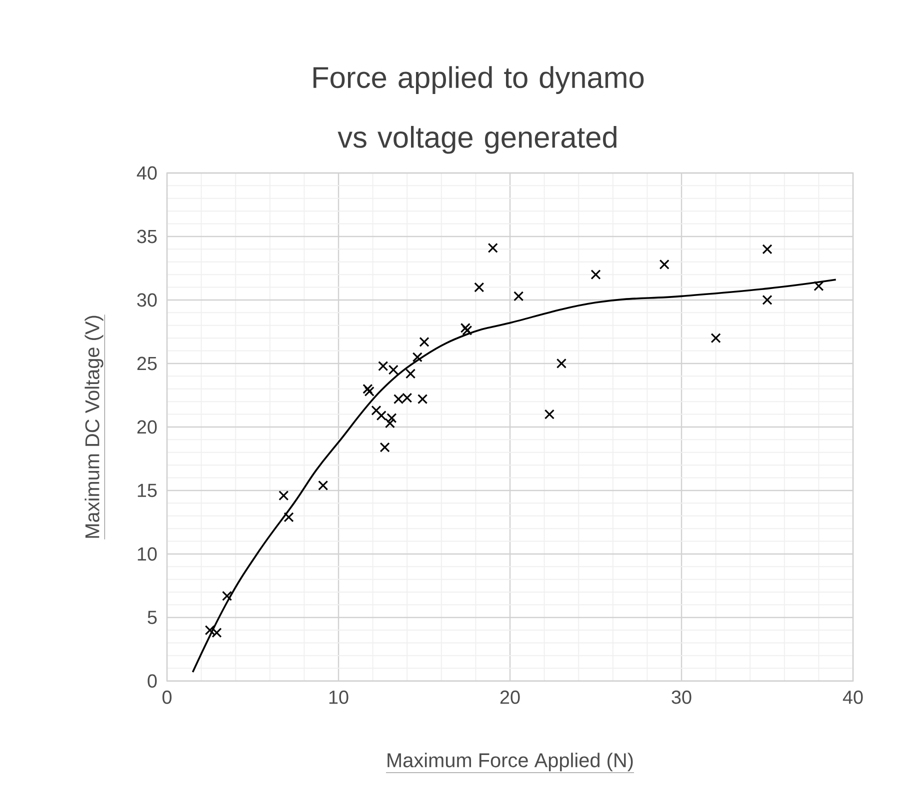 This screenshot has width=903, height=803. What do you see at coordinates (147, 300) in the screenshot?
I see `y-tick-label: 30` at bounding box center [147, 300].